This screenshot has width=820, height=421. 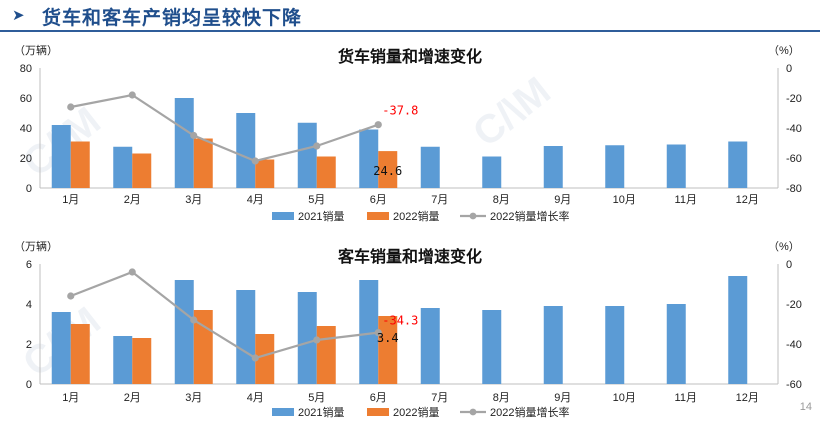 I want to click on growth-rate-line, so click(x=224, y=128).